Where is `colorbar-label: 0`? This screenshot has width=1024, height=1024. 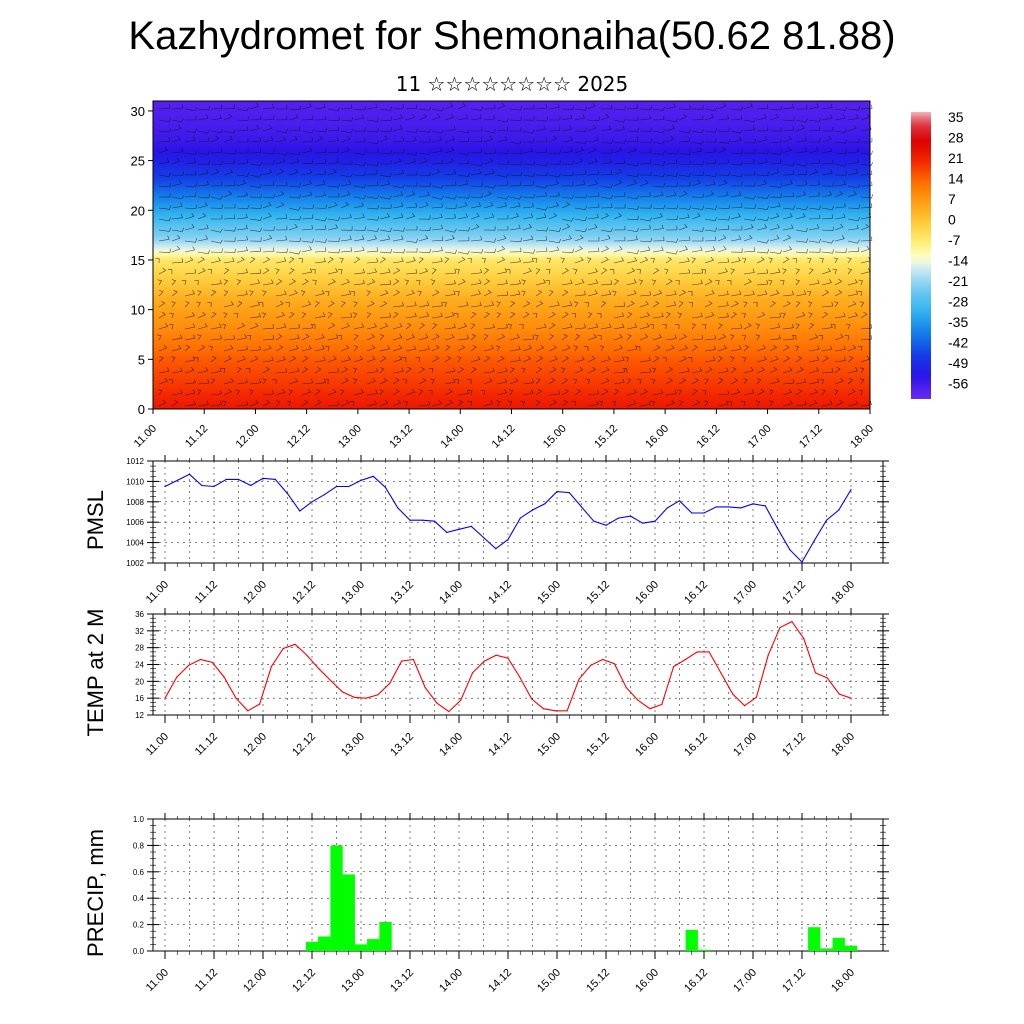
colorbar-label: 0 is located at coordinates (952, 220).